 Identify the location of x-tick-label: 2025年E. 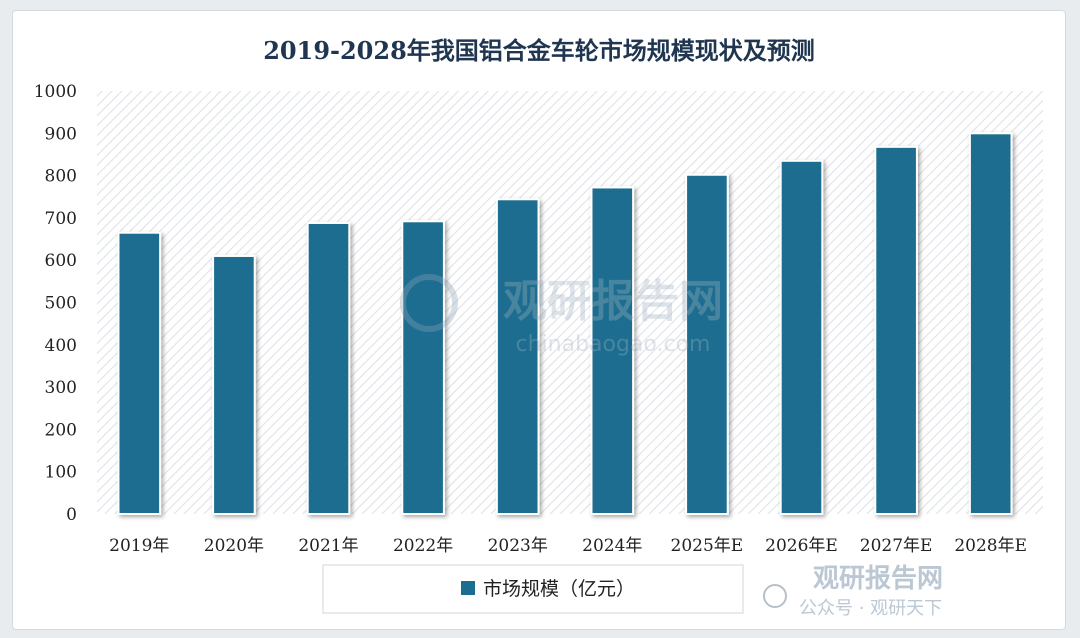
(707, 546).